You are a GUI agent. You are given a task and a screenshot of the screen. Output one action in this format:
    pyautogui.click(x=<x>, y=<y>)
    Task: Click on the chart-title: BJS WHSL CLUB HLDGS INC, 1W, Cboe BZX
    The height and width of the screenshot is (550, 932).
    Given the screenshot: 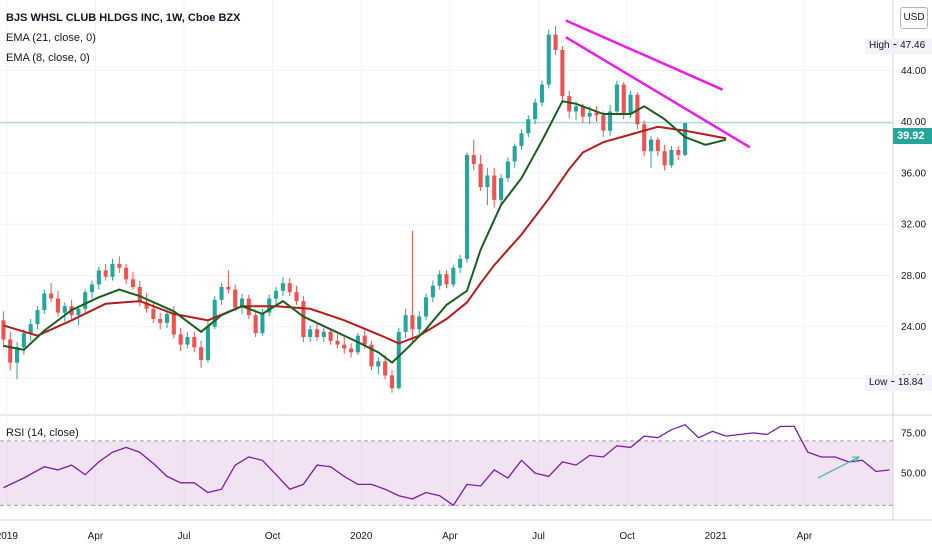 What is the action you would take?
    pyautogui.click(x=123, y=18)
    